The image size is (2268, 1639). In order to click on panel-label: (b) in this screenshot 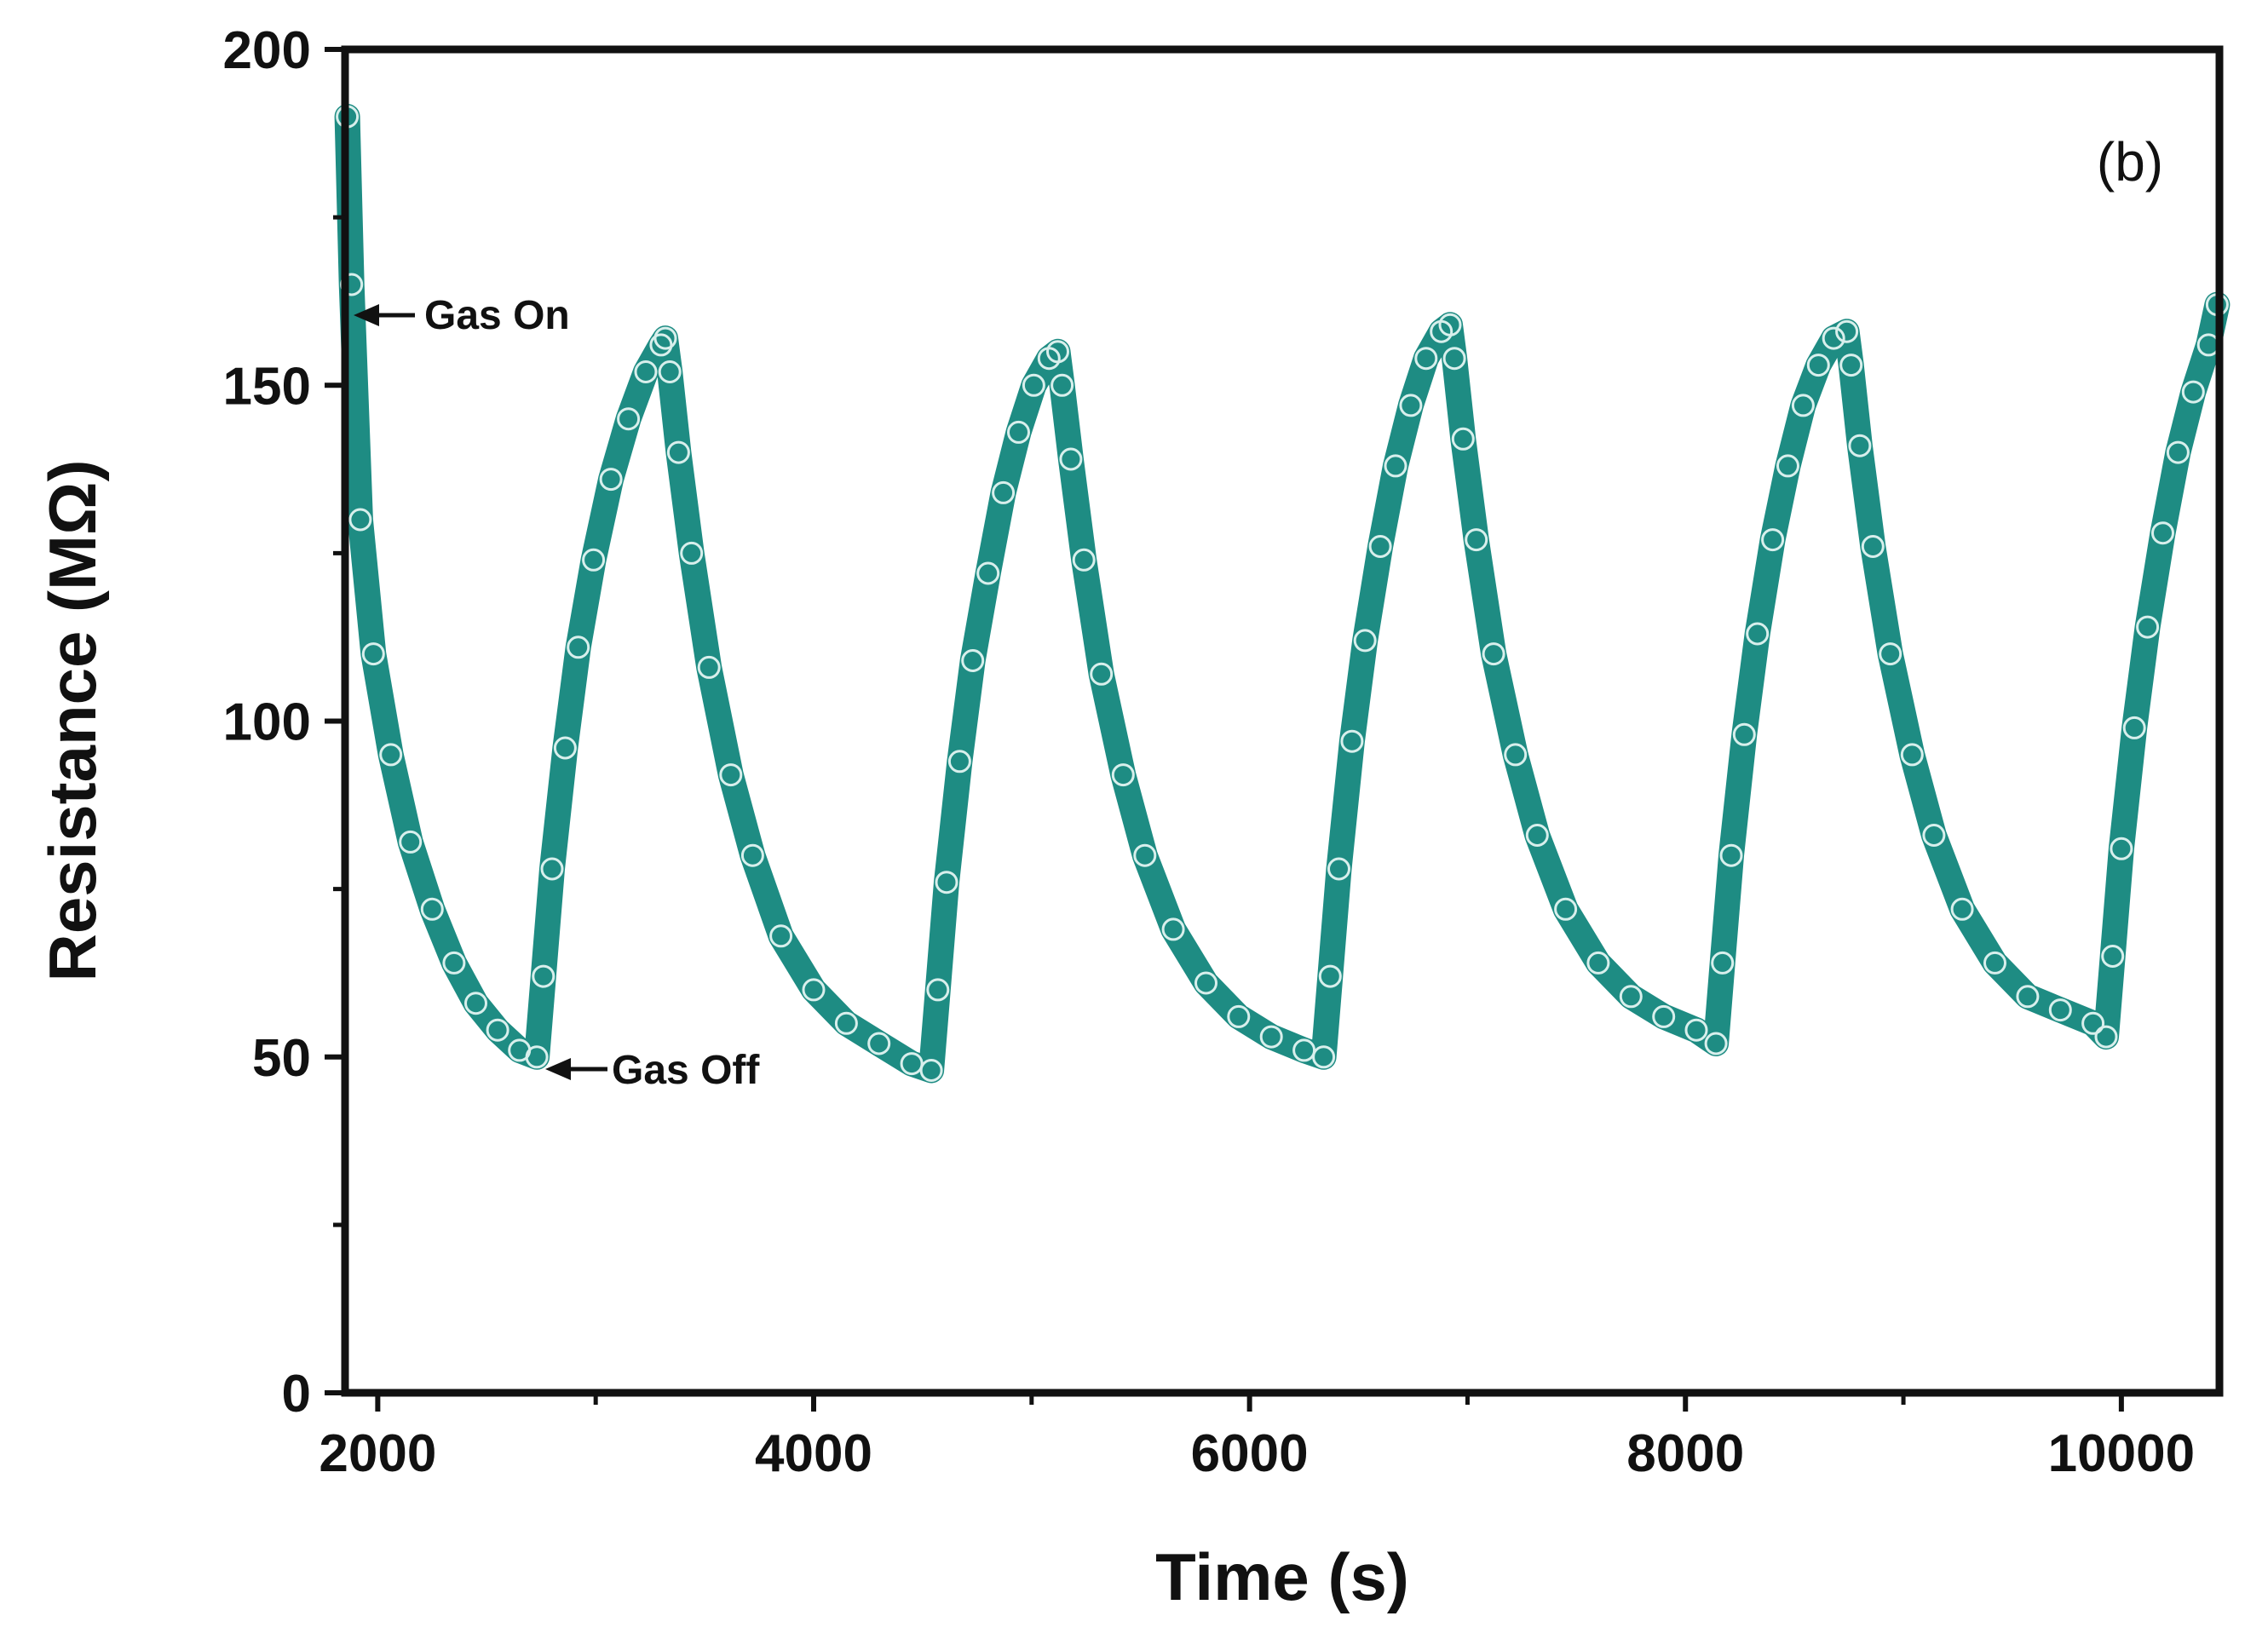, I will do `click(2130, 162)`.